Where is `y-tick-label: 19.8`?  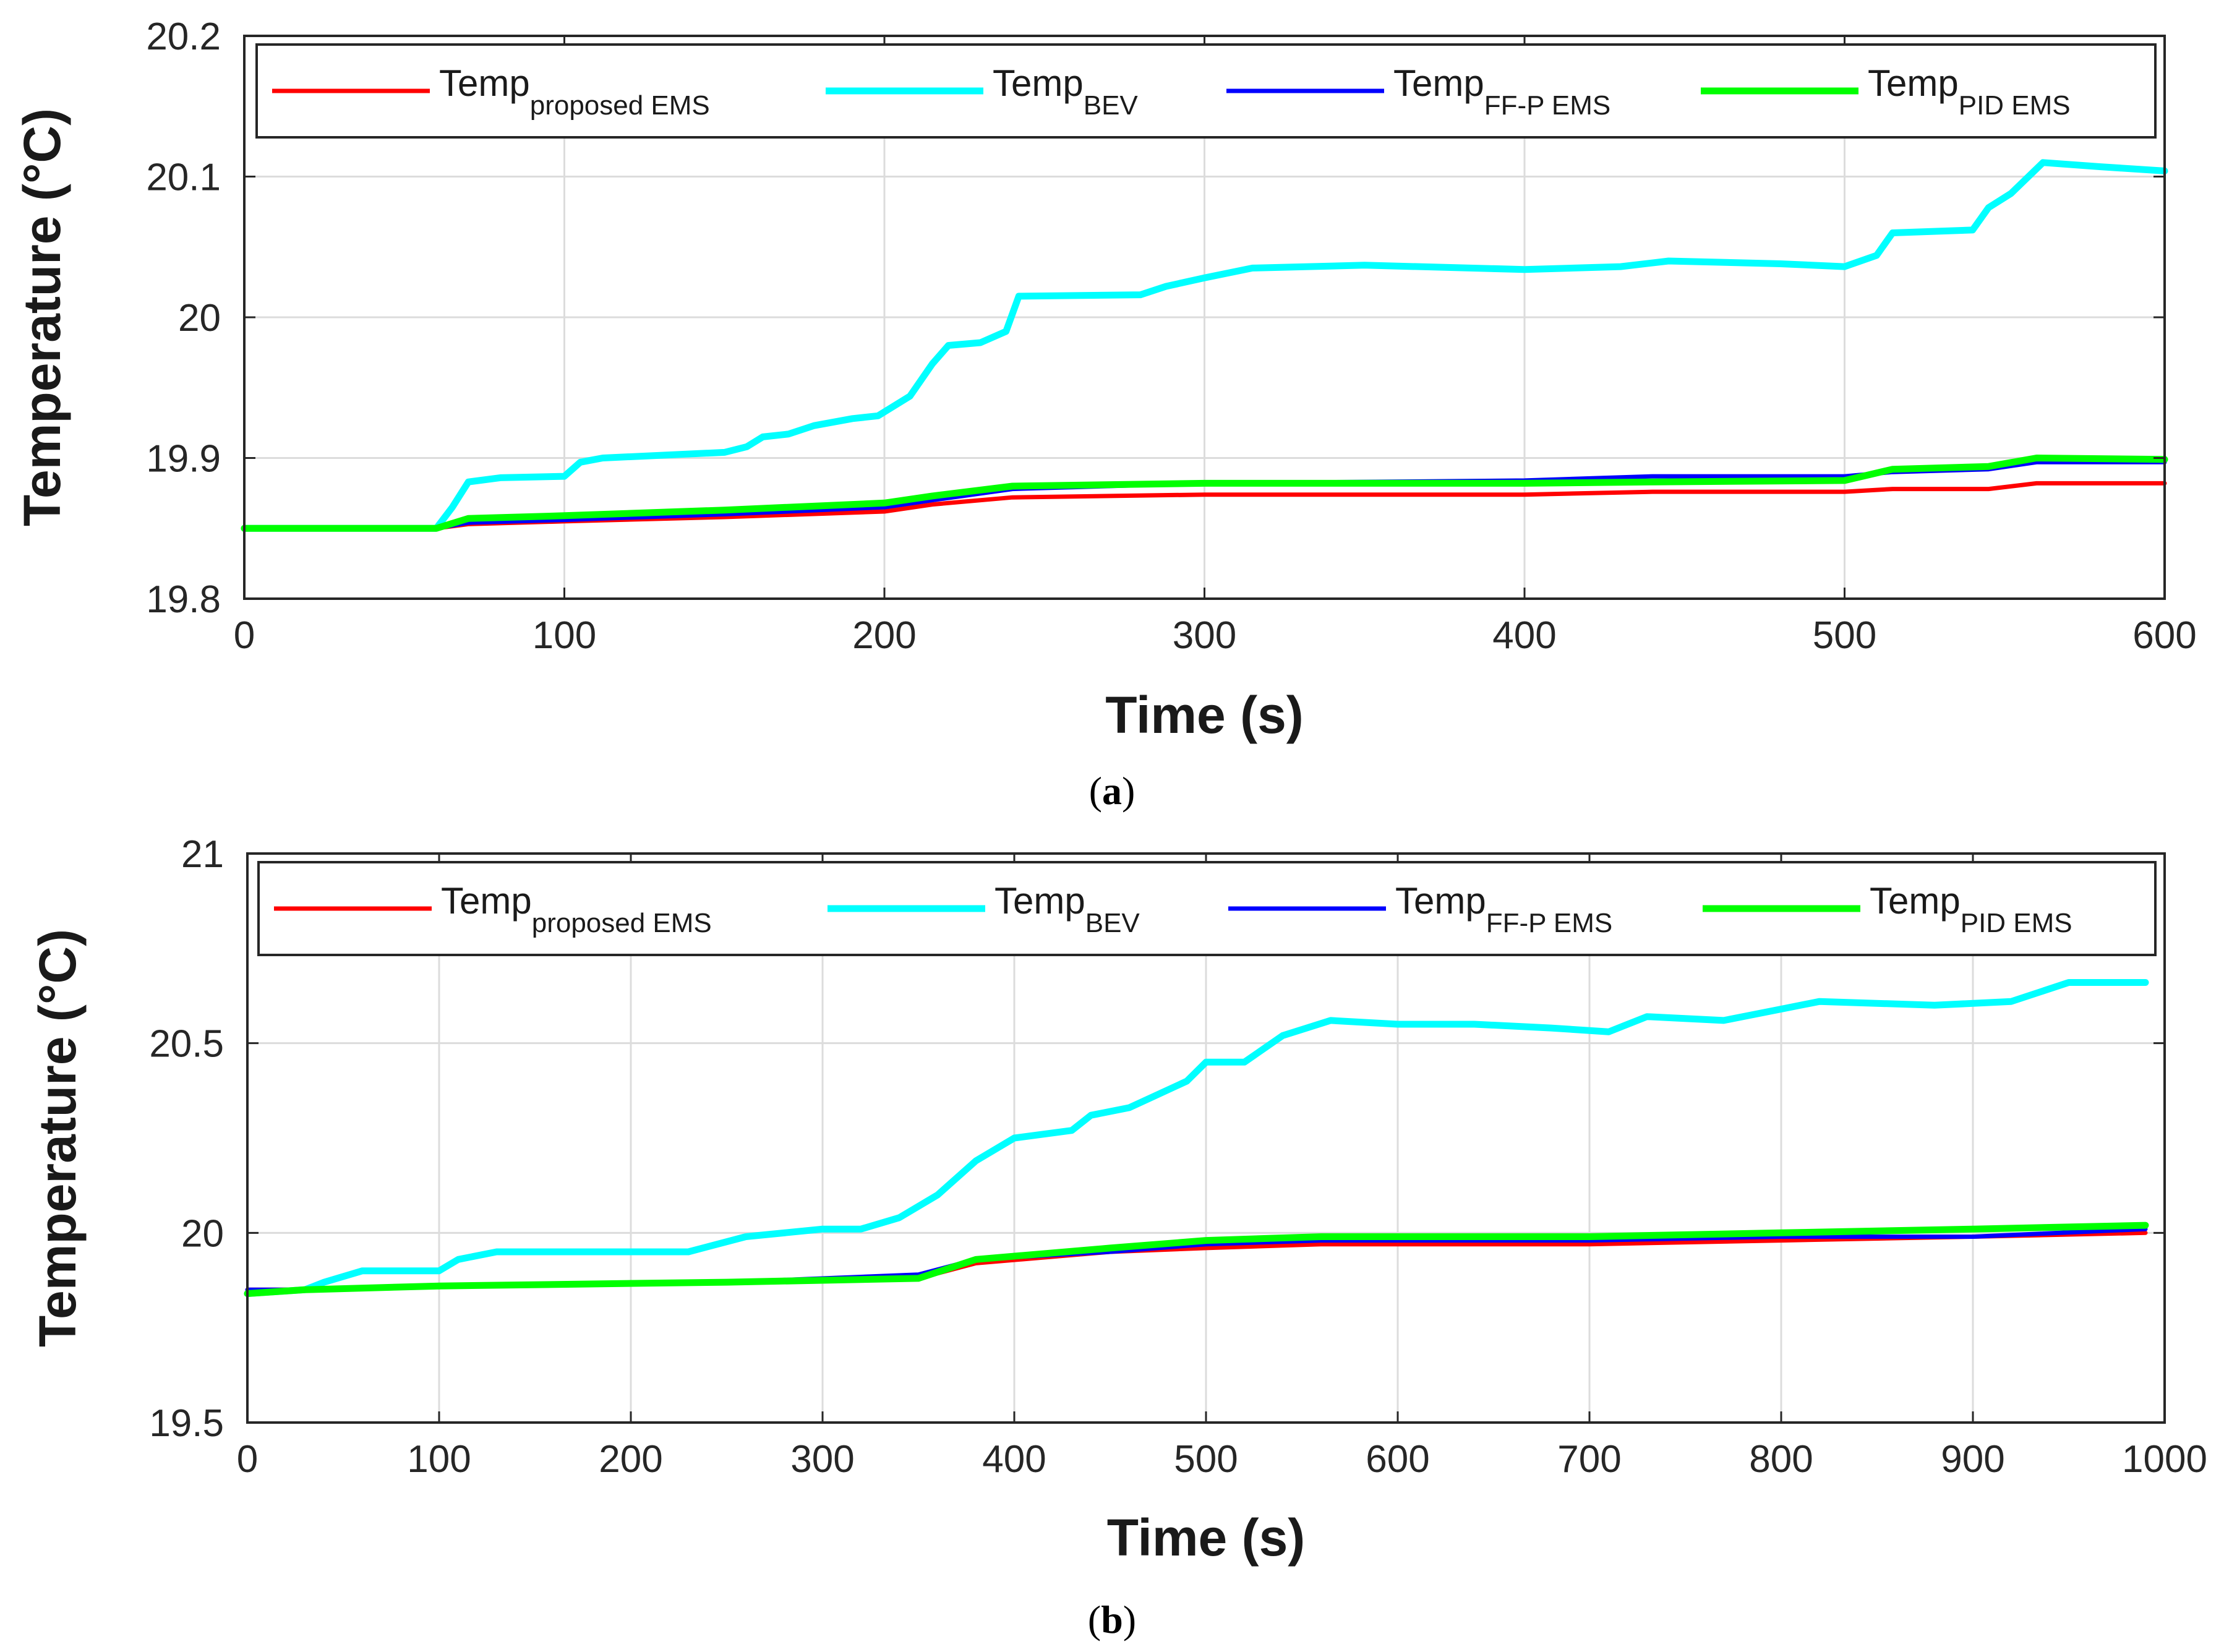
y-tick-label: 19.8 is located at coordinates (184, 599).